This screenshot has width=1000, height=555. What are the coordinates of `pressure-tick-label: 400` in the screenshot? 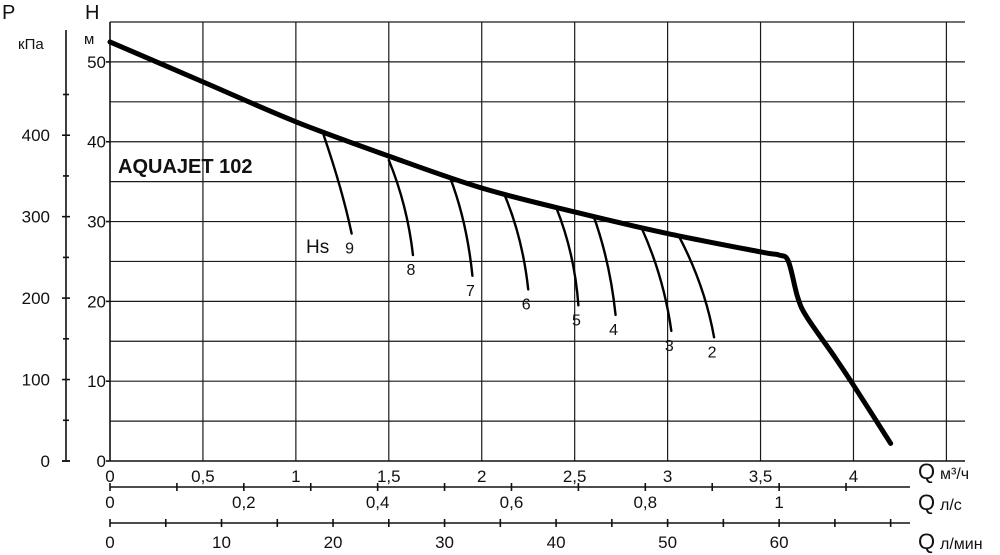 It's located at (36, 135).